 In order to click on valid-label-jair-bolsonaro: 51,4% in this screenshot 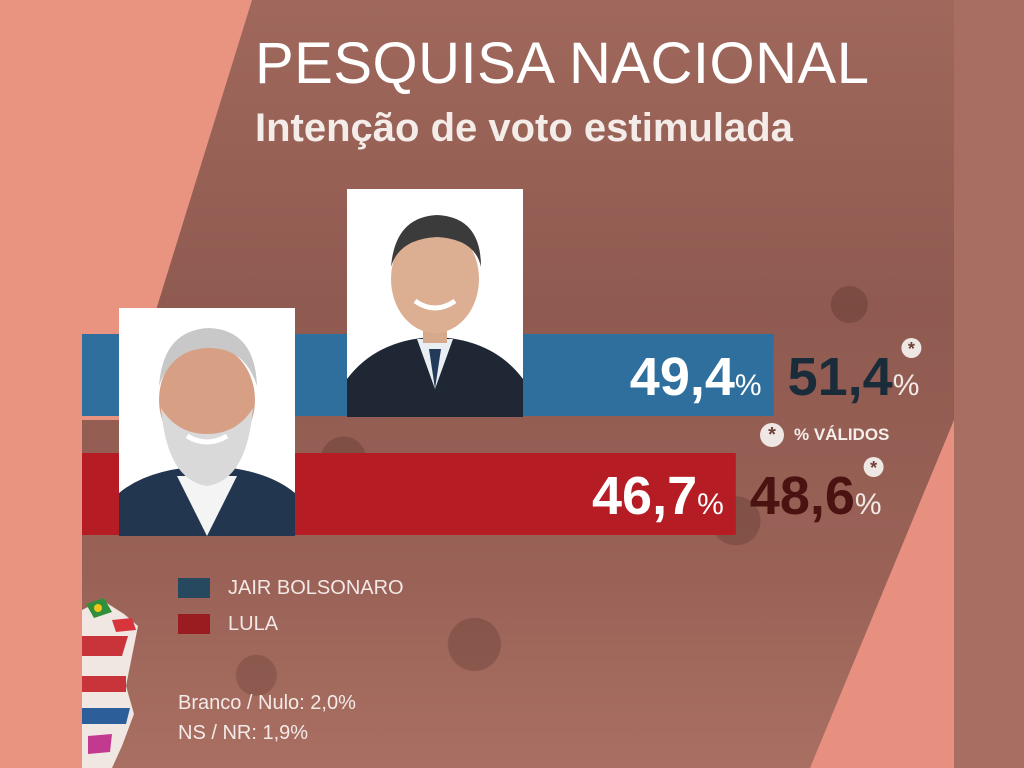, I will do `click(854, 377)`.